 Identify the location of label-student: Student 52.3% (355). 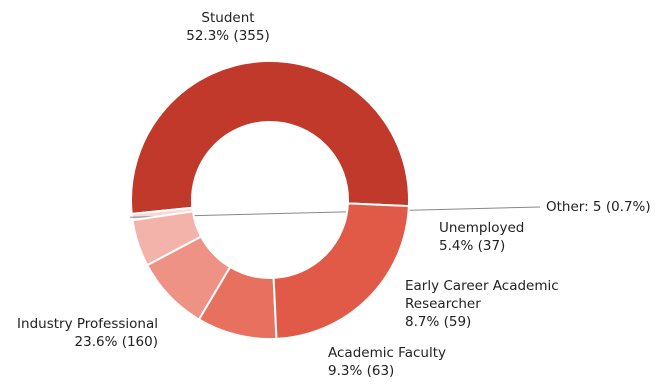
(227, 27).